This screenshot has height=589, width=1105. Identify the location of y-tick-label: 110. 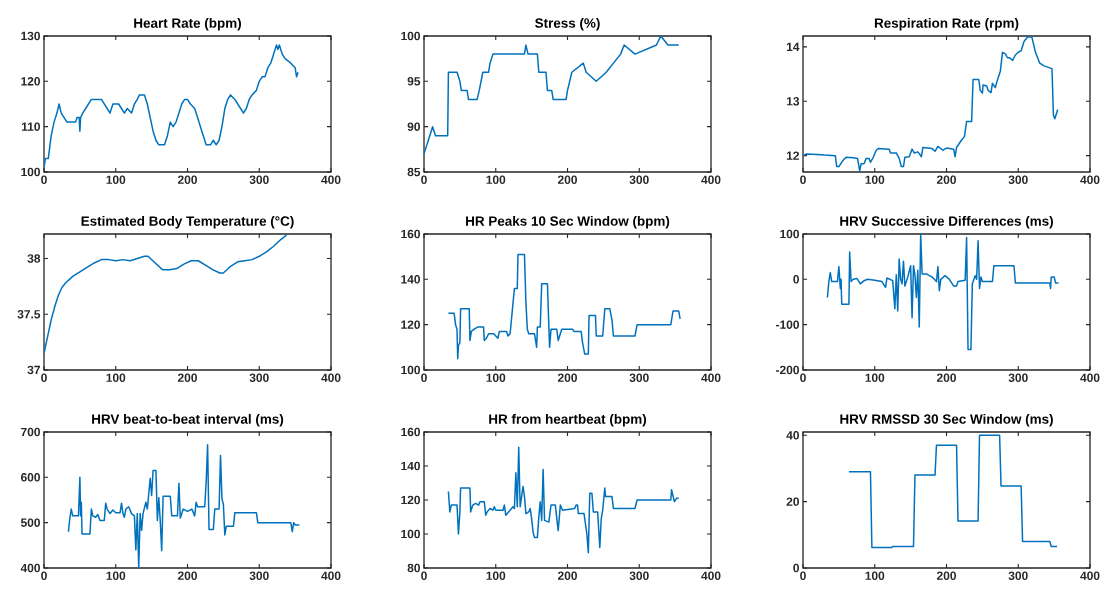
(30, 126).